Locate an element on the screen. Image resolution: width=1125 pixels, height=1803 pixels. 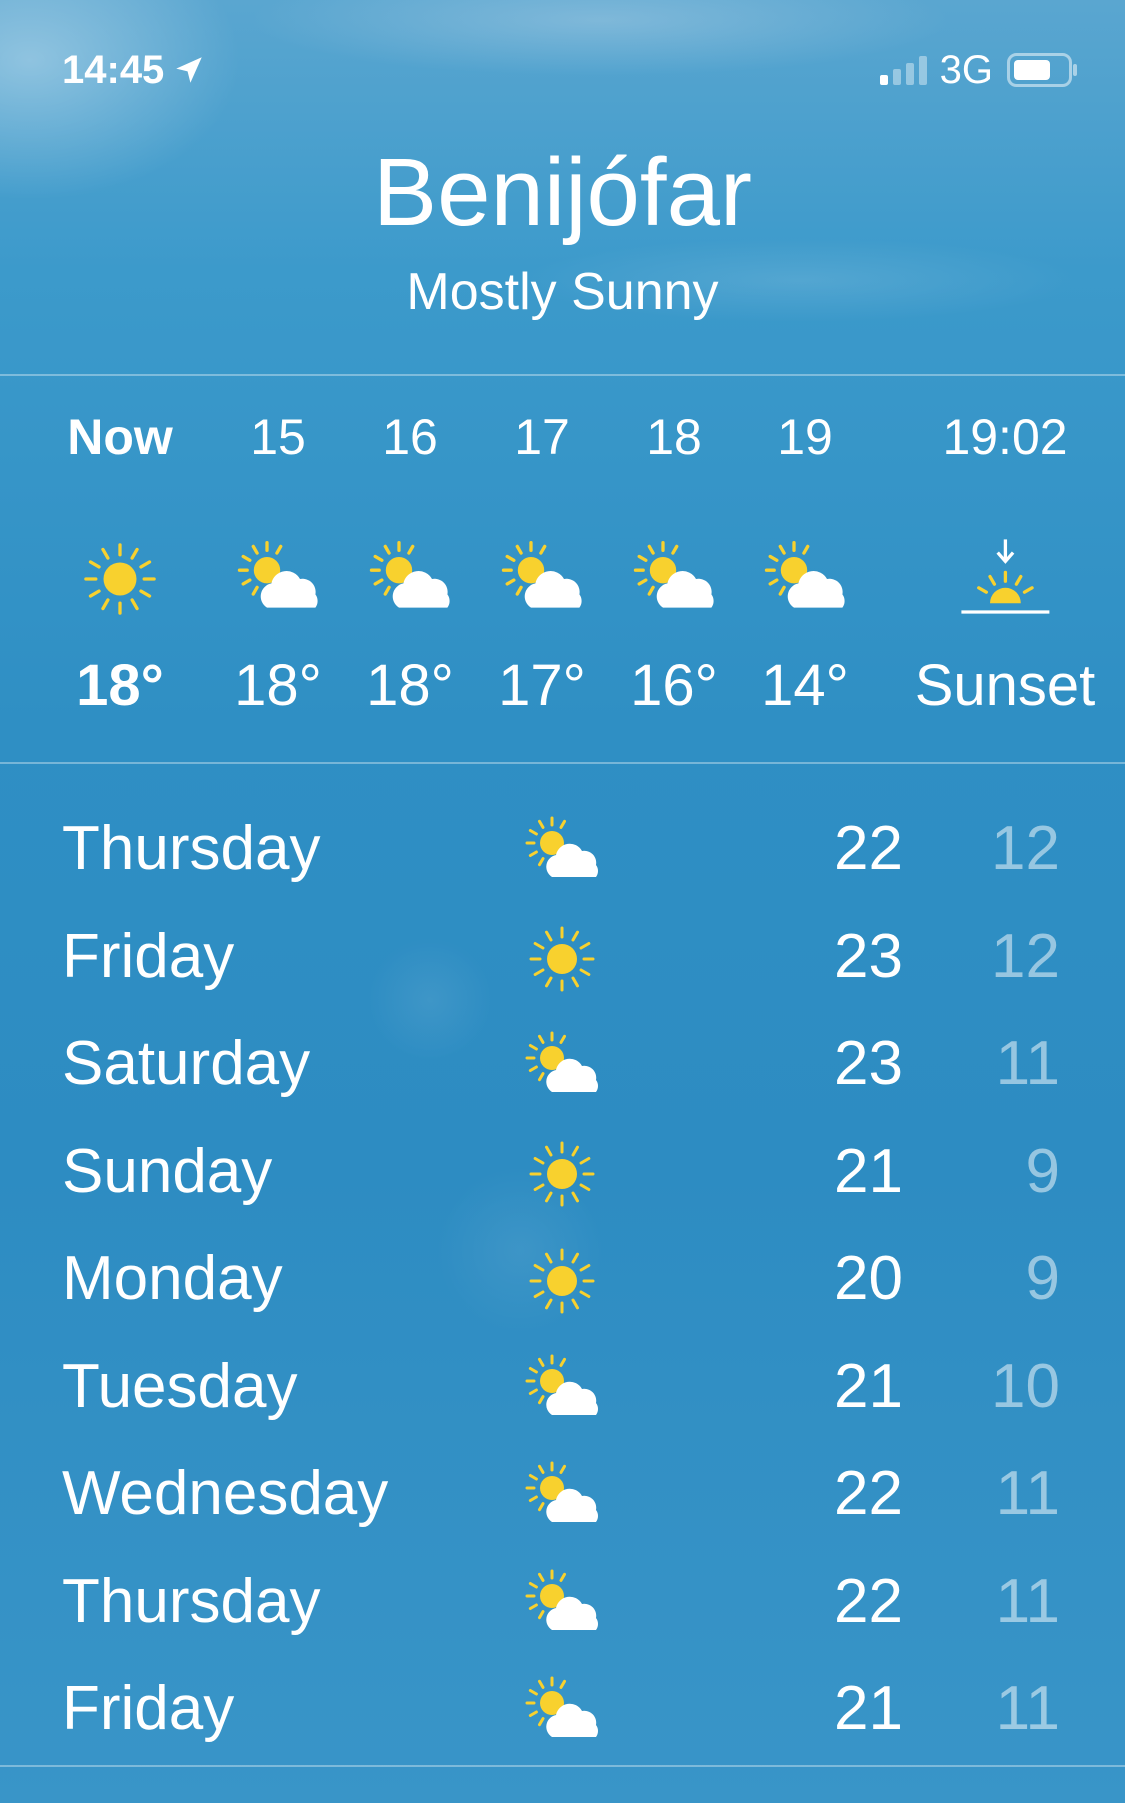
hourly-item: 18 16° is located at coordinates (674, 563).